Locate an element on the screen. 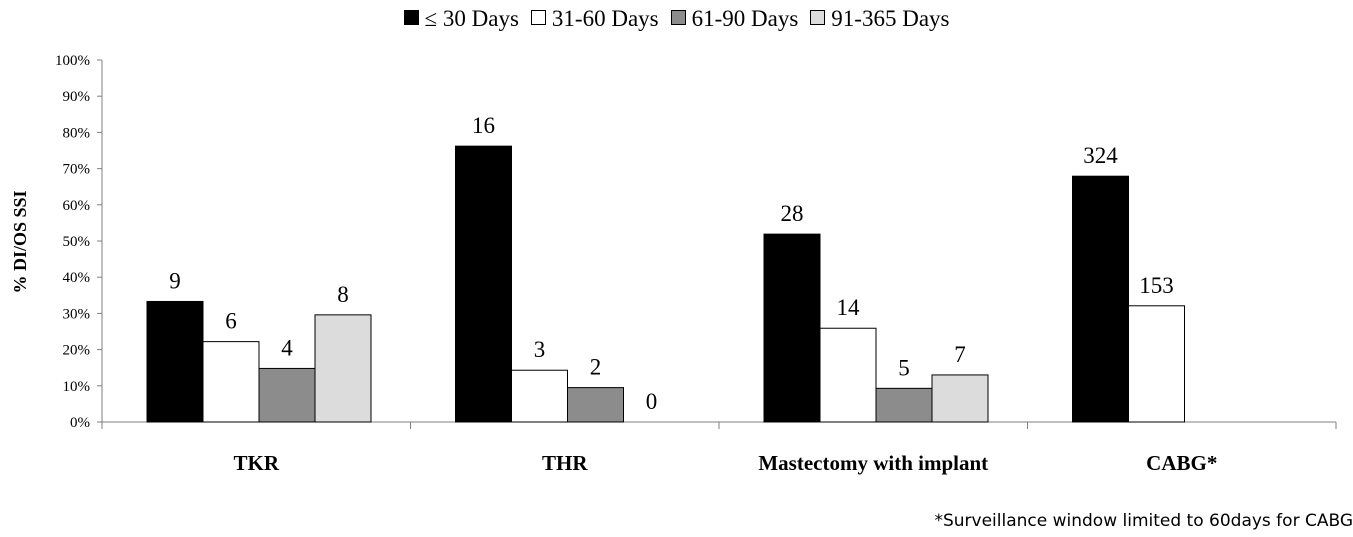  data-label: 3 is located at coordinates (540, 349).